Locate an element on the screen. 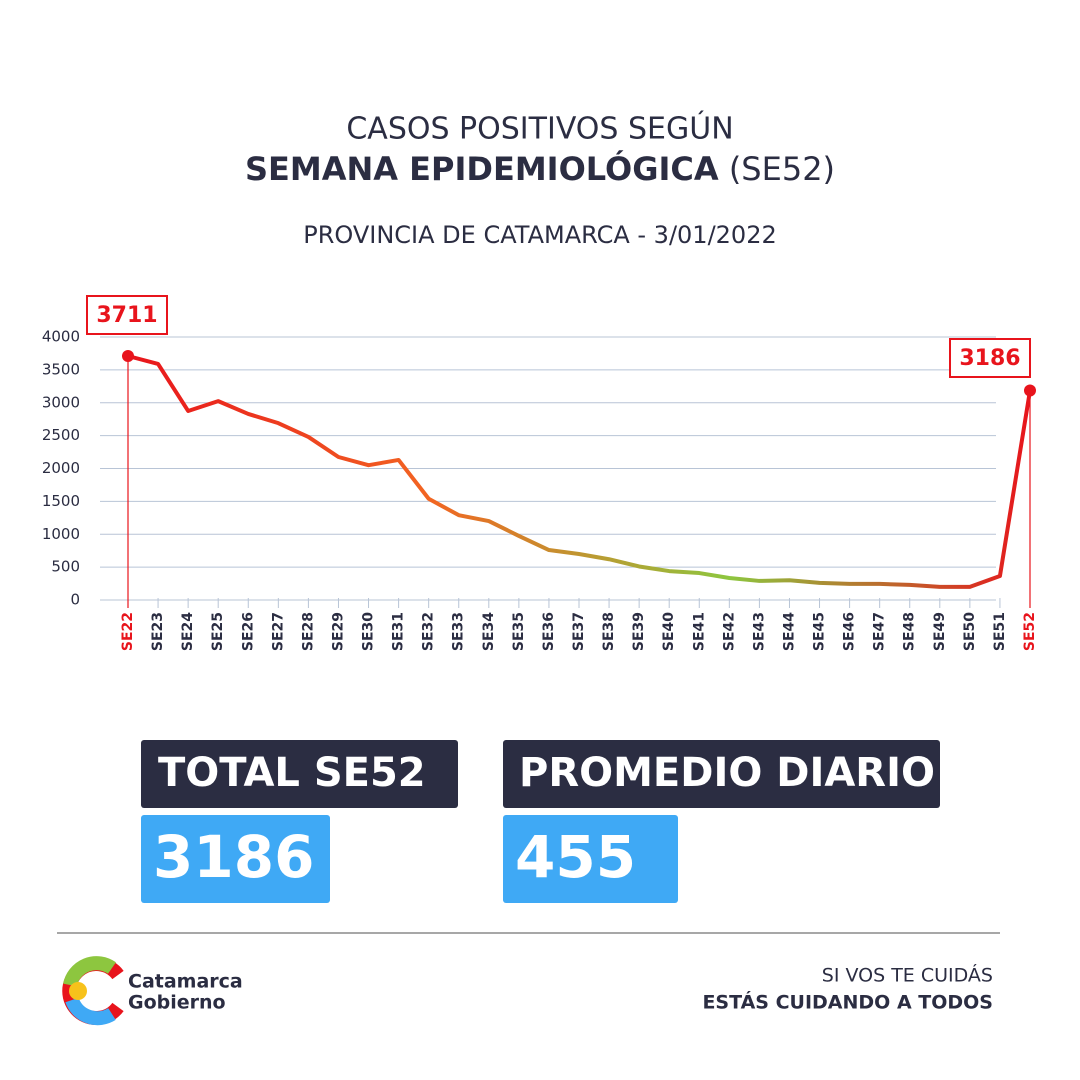  value-label: 3711 is located at coordinates (126, 315).